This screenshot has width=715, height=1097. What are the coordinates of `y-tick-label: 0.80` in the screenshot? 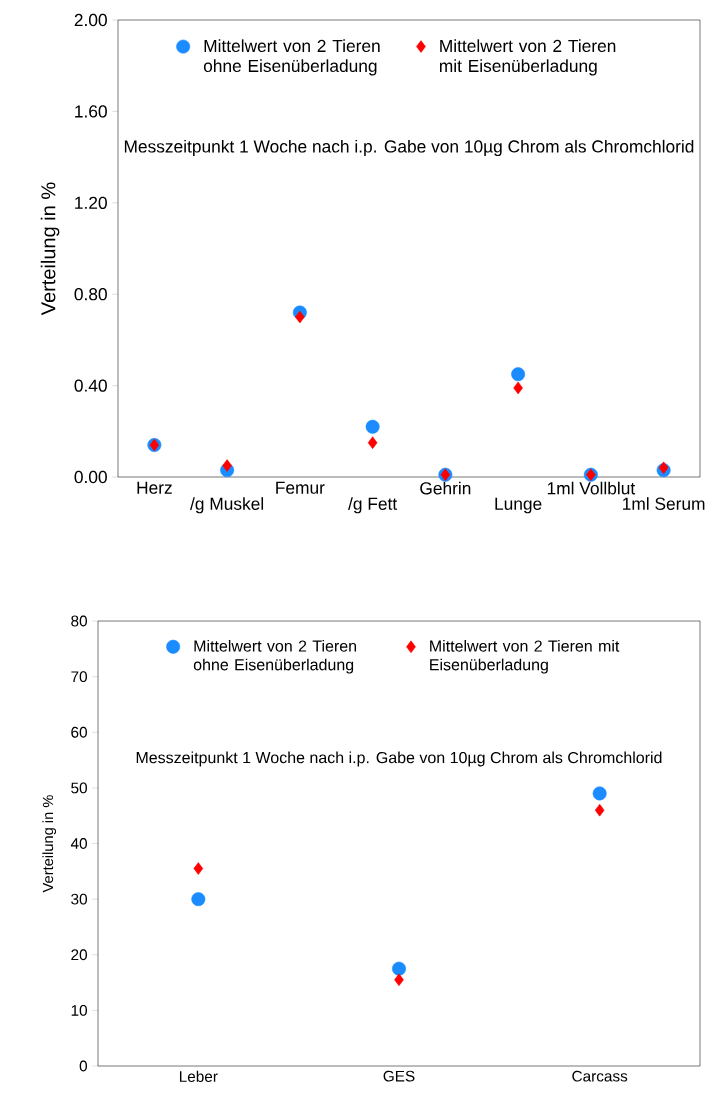 It's located at (90, 294).